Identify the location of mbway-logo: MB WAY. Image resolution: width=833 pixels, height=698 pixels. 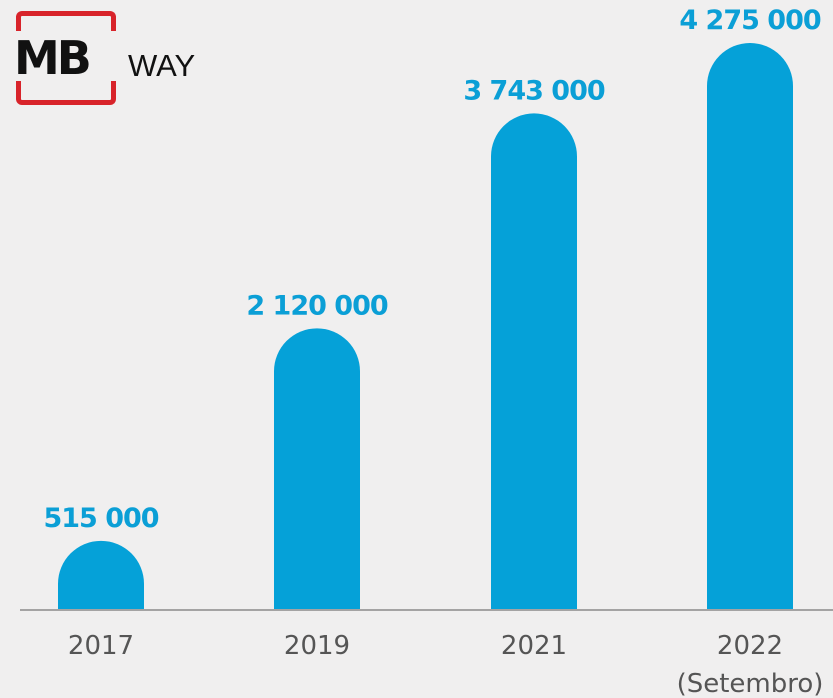
(114, 60).